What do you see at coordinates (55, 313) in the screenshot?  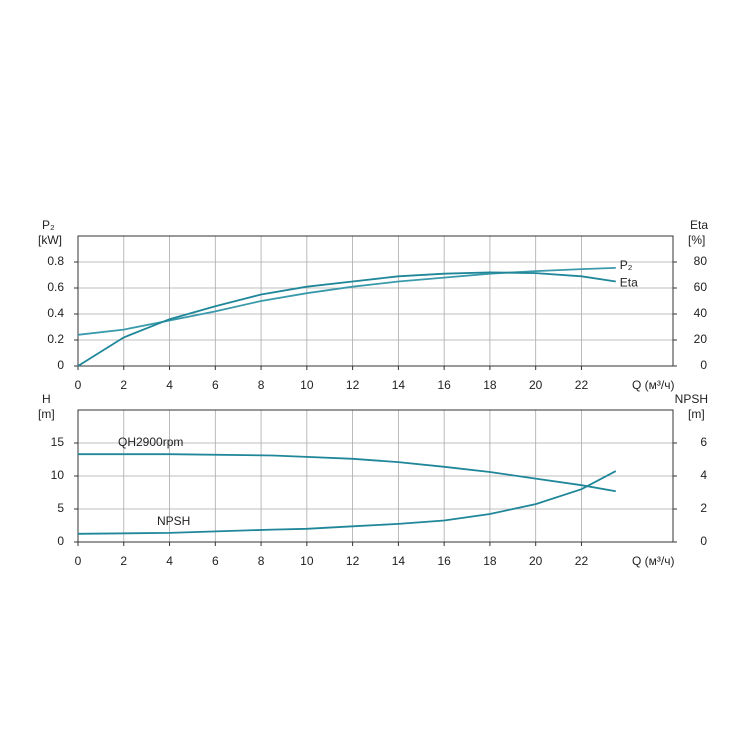 I see `y-tick-label: 0.4` at bounding box center [55, 313].